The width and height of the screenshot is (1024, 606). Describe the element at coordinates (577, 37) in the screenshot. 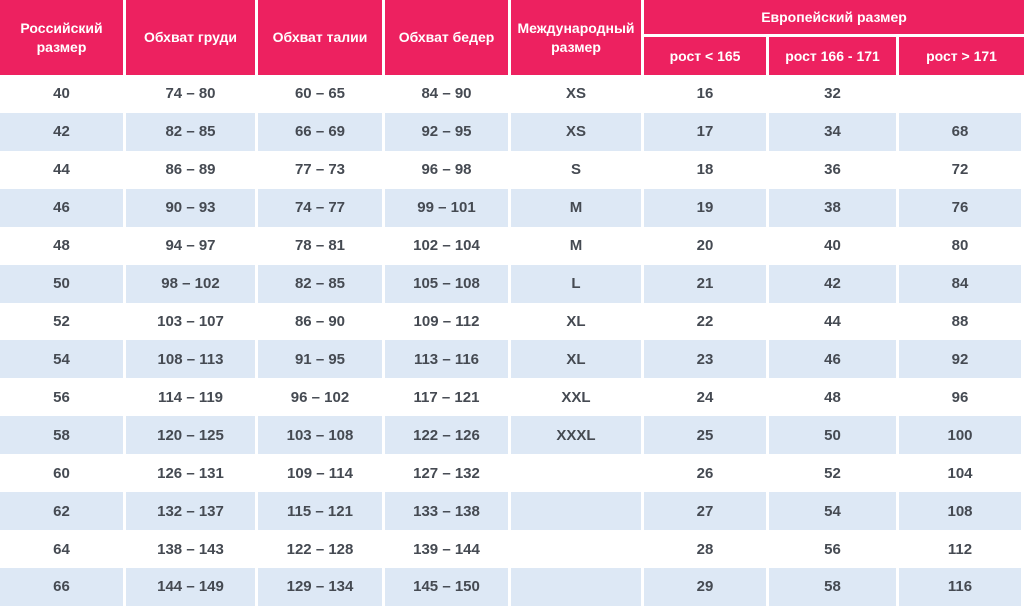

I see `header-international-size: Международный размер` at that location.